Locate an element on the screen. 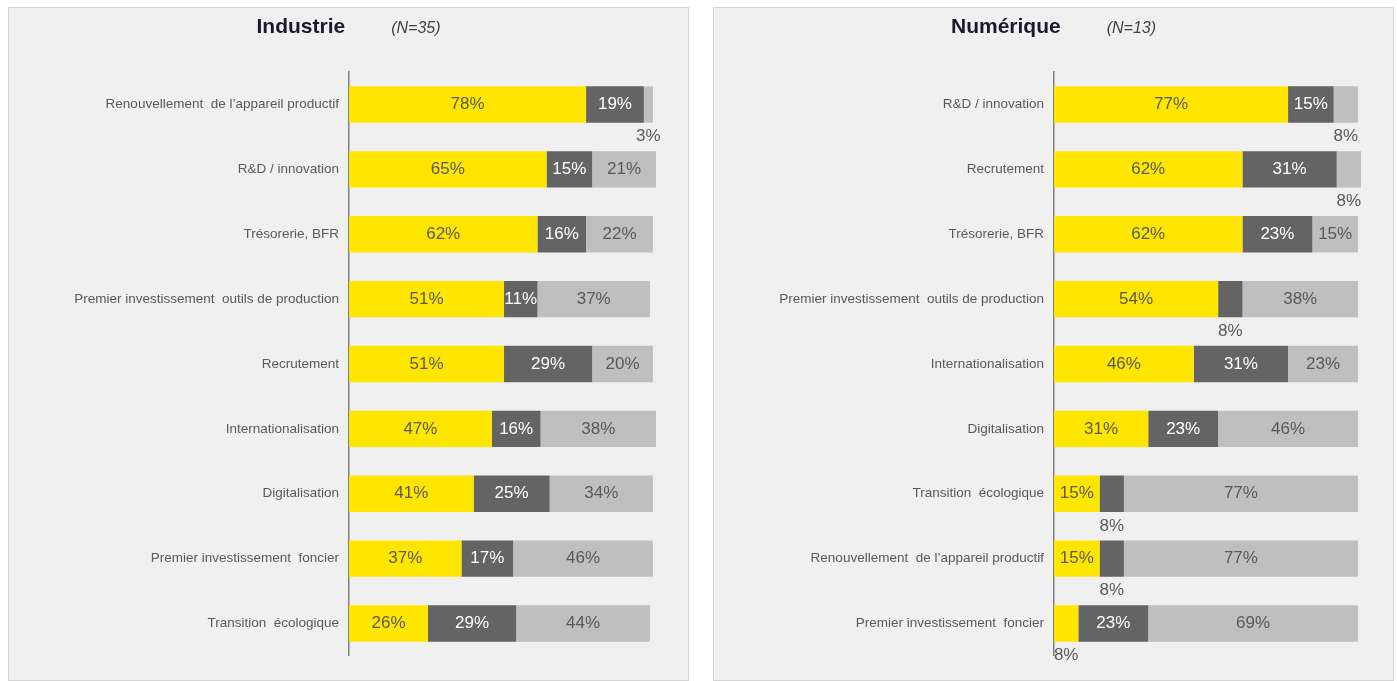  data-label: 19% is located at coordinates (614, 104).